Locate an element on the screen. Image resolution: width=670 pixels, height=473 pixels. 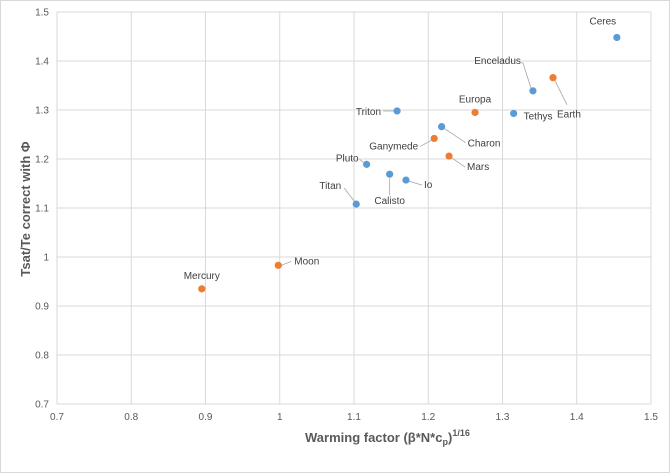
point-ganymede is located at coordinates (434, 138).